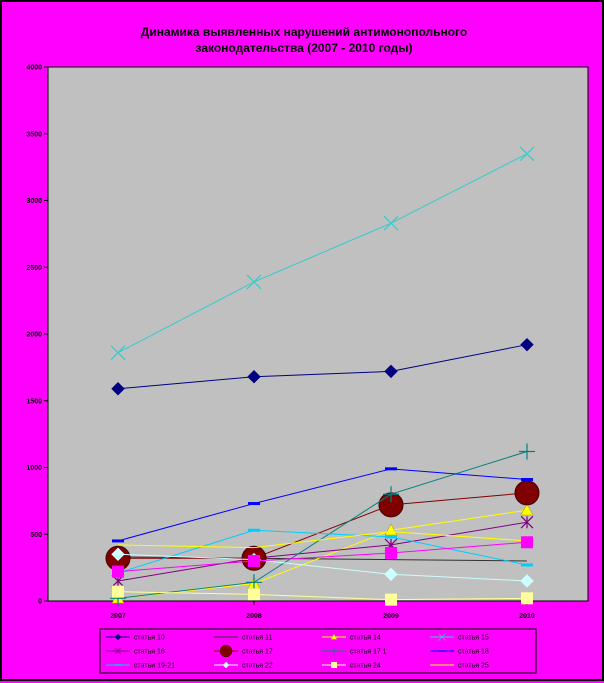  I want to click on y-tick-label: 4000, so click(34, 68).